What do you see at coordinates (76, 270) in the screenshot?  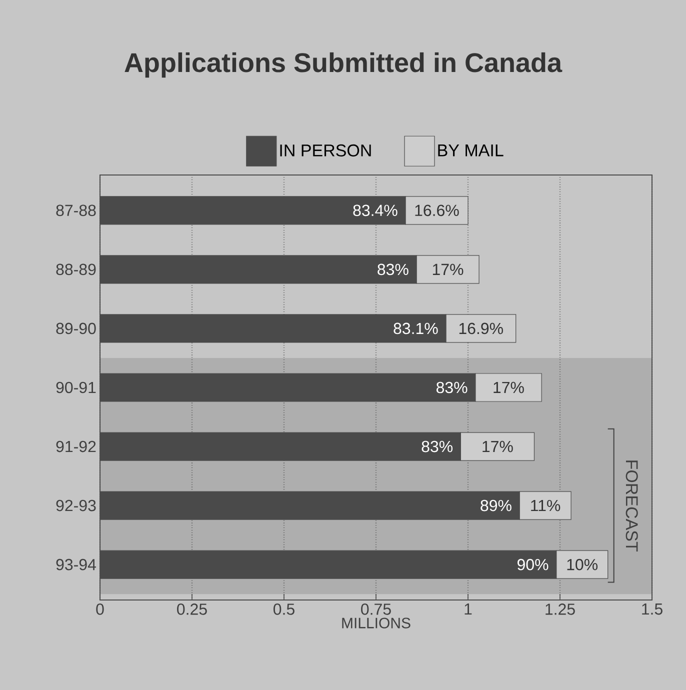 I see `y-tick-label: 88-89` at bounding box center [76, 270].